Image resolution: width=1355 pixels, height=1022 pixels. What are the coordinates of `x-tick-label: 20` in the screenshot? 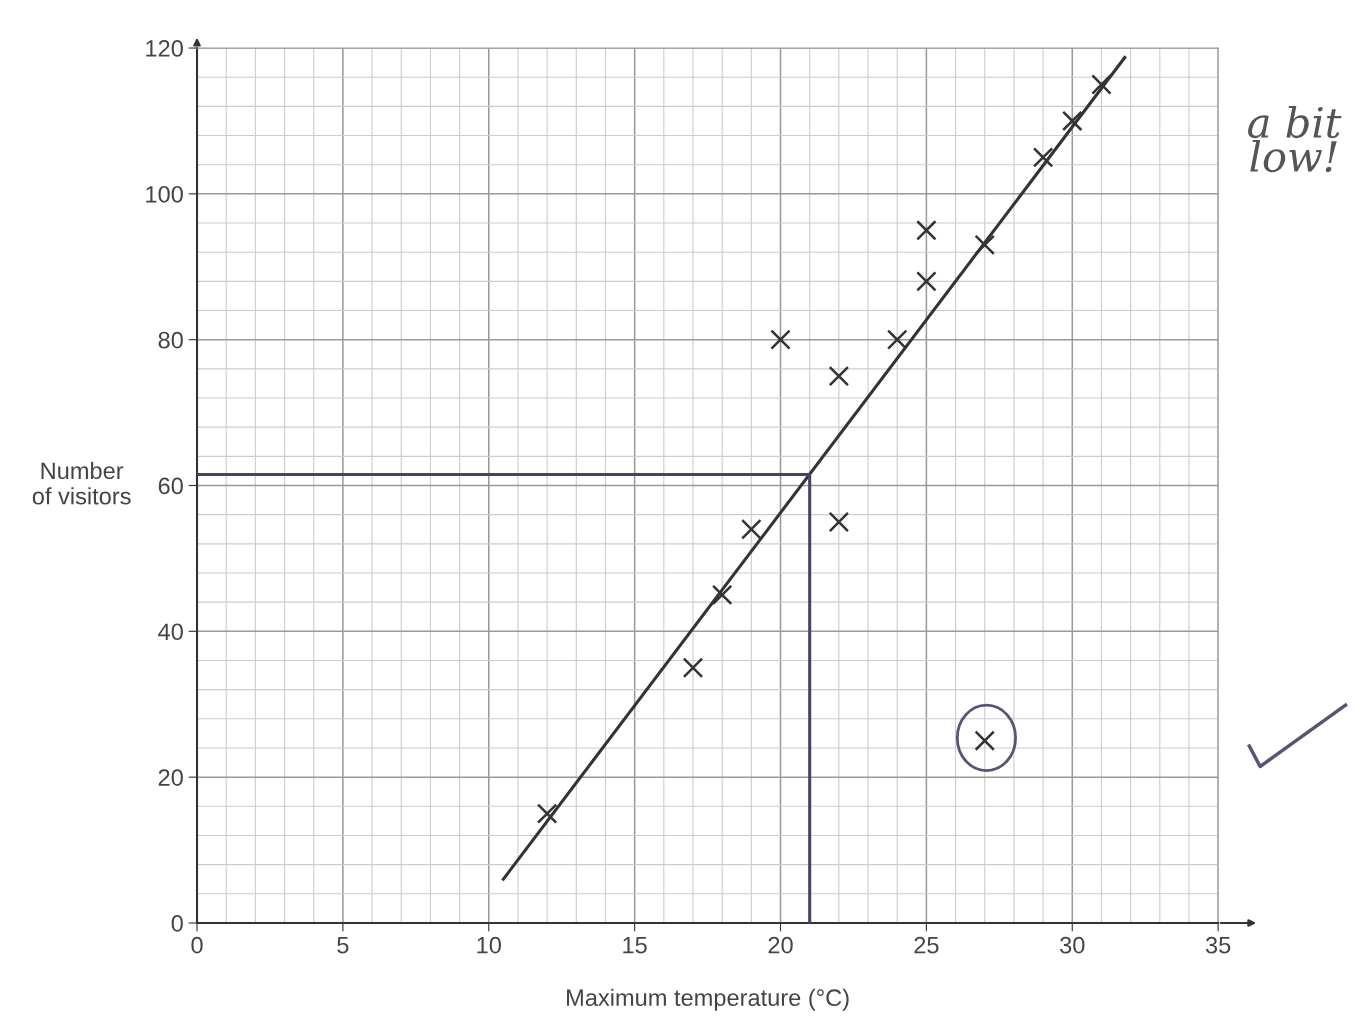 It's located at (780, 945).